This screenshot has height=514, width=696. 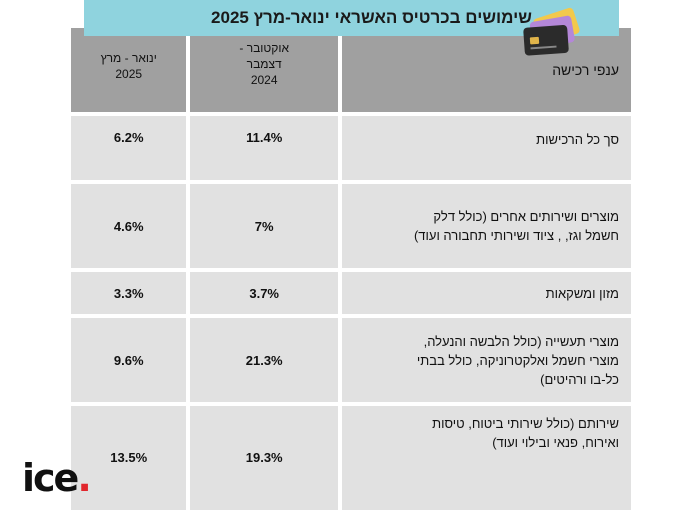 I want to click on ice-logo: ice., so click(x=57, y=478).